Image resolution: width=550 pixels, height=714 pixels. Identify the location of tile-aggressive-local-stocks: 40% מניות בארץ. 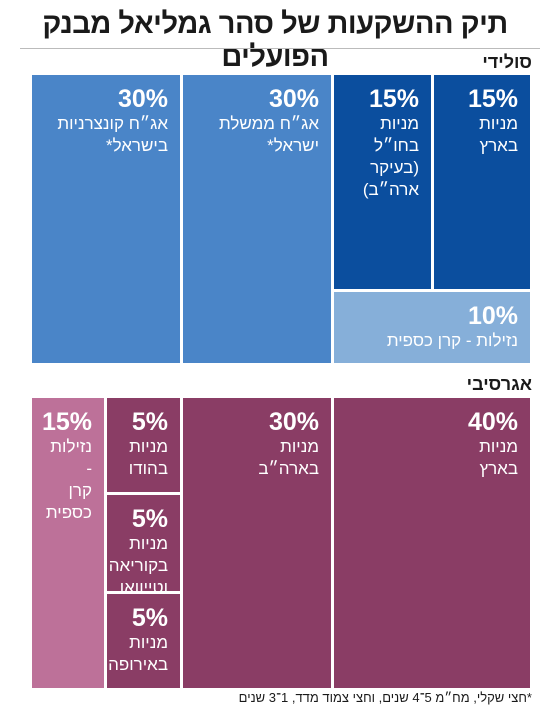
(432, 543).